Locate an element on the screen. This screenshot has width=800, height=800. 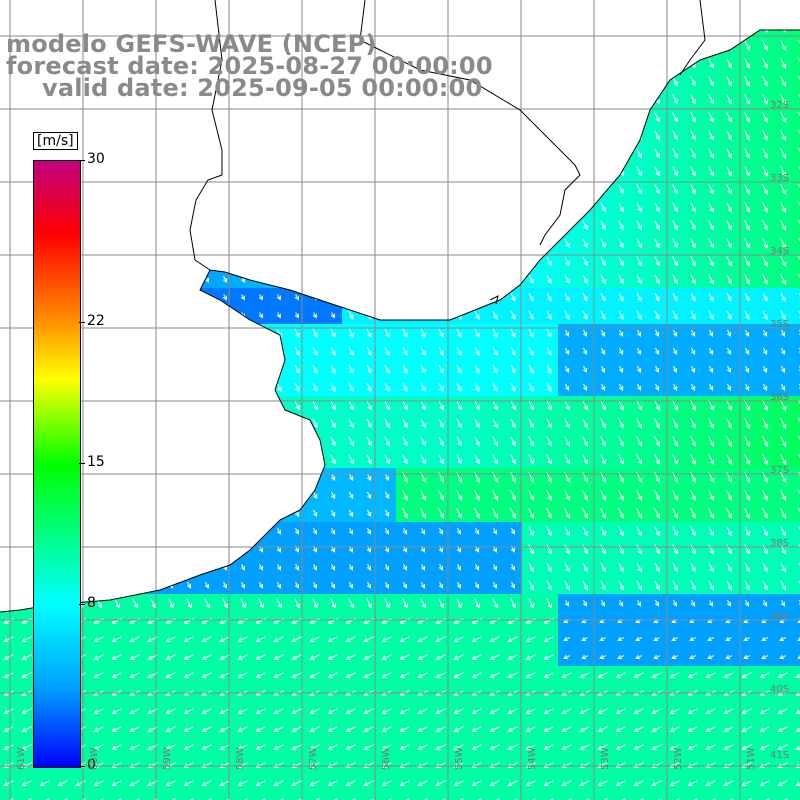
longitude-label: 51W is located at coordinates (751, 758).